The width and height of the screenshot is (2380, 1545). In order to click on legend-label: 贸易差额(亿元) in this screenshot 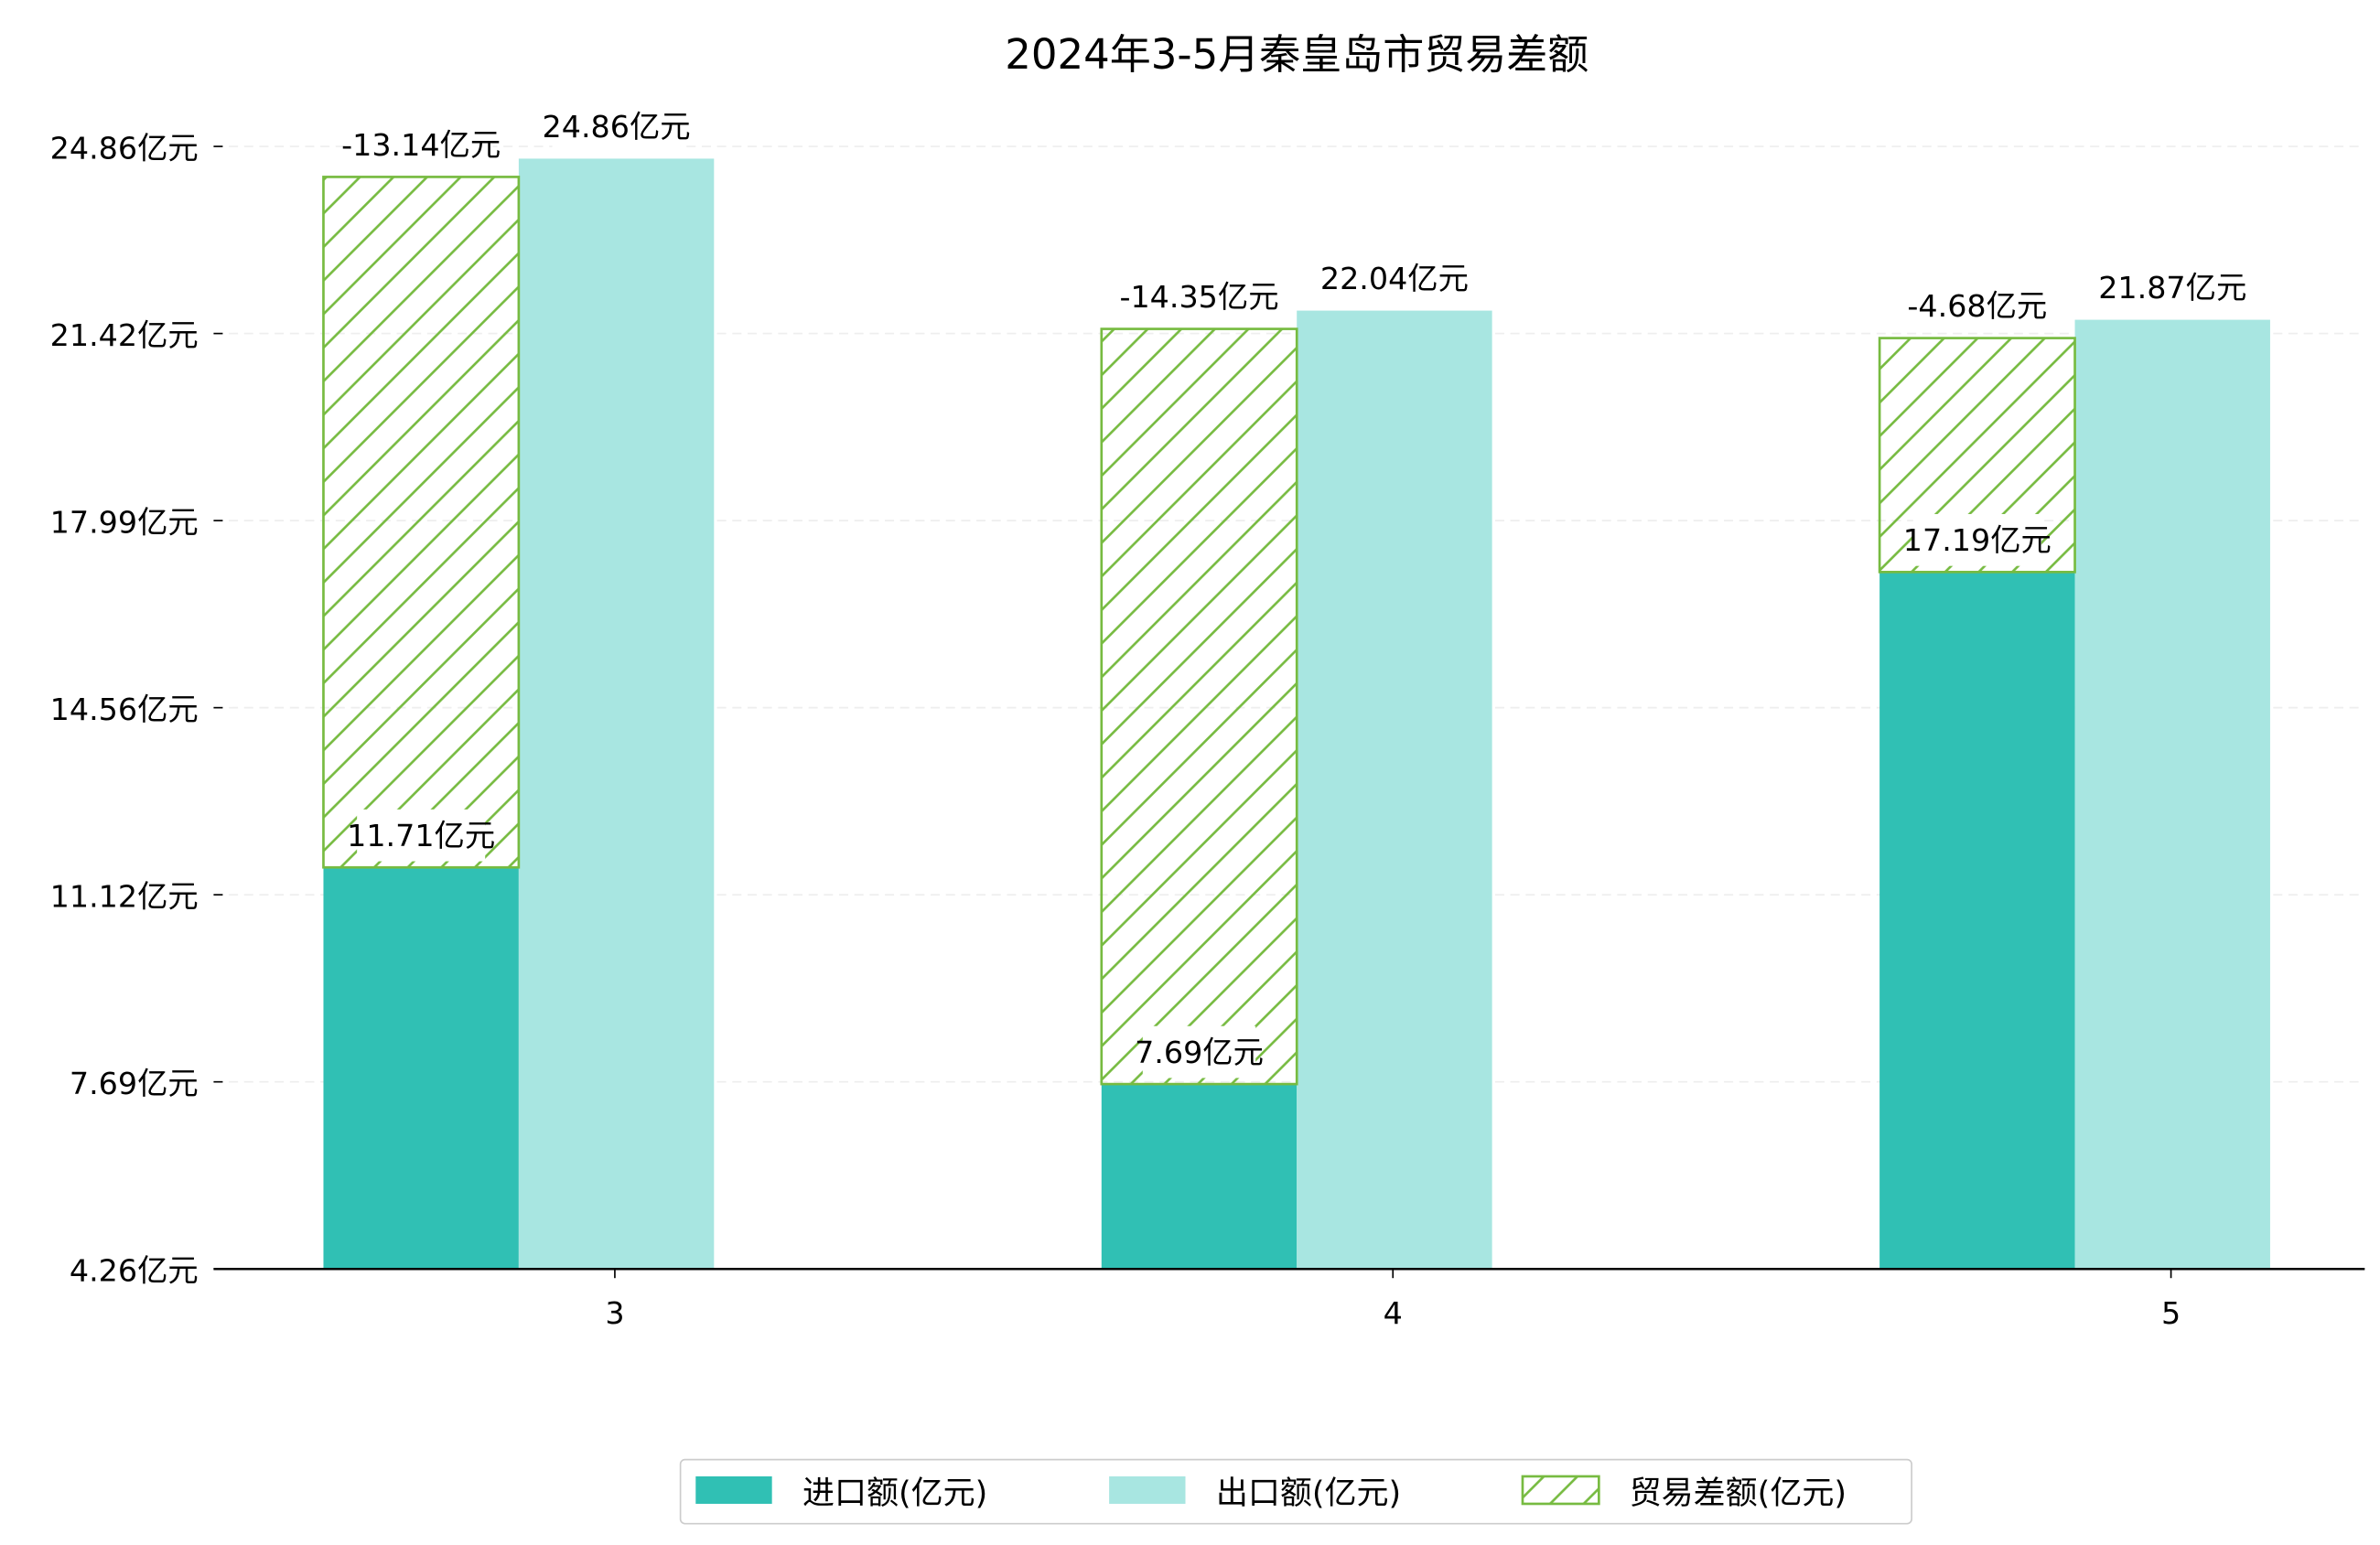, I will do `click(1738, 1493)`.